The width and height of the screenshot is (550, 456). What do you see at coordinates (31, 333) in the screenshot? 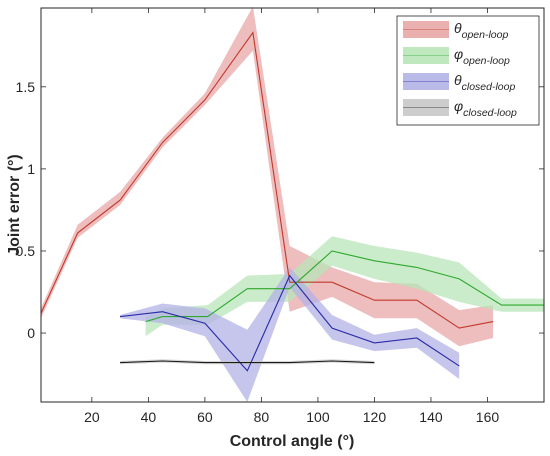
I see `y-tick-label-0: 0` at bounding box center [31, 333].